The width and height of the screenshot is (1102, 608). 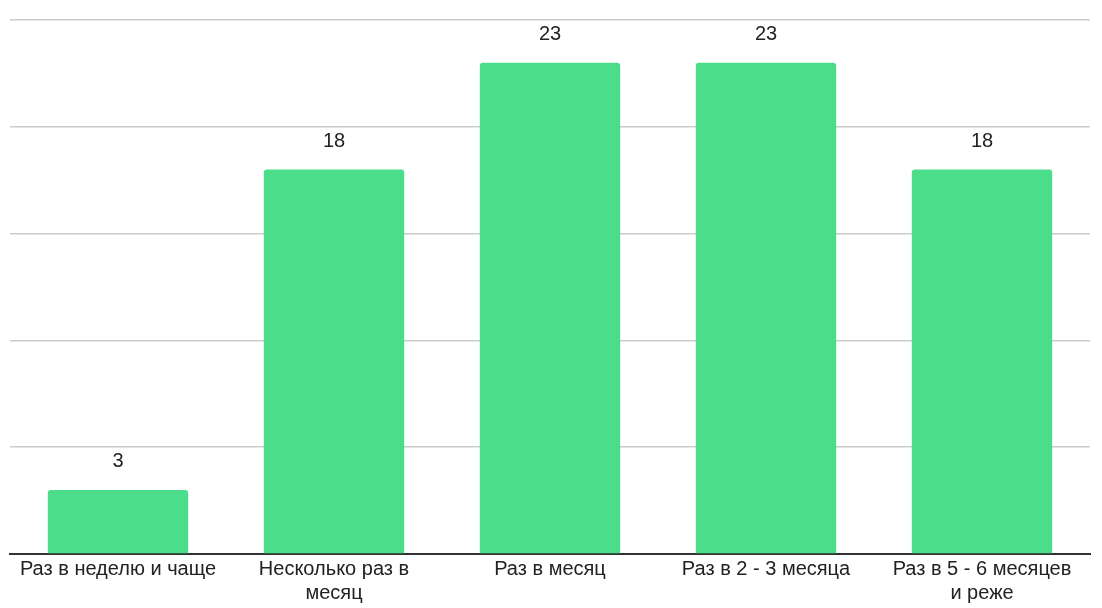 I want to click on data-label: 3, so click(x=118, y=460).